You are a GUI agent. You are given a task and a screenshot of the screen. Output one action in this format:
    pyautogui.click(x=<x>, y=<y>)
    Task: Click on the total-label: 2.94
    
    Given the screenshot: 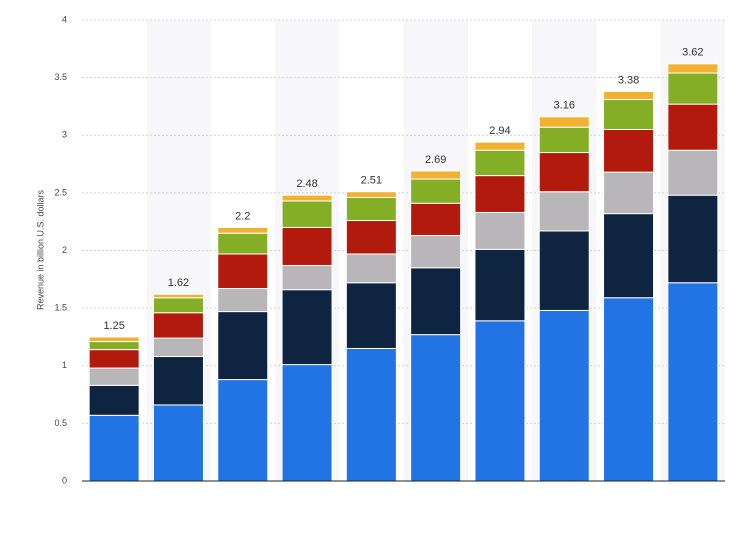 What is the action you would take?
    pyautogui.click(x=499, y=131)
    